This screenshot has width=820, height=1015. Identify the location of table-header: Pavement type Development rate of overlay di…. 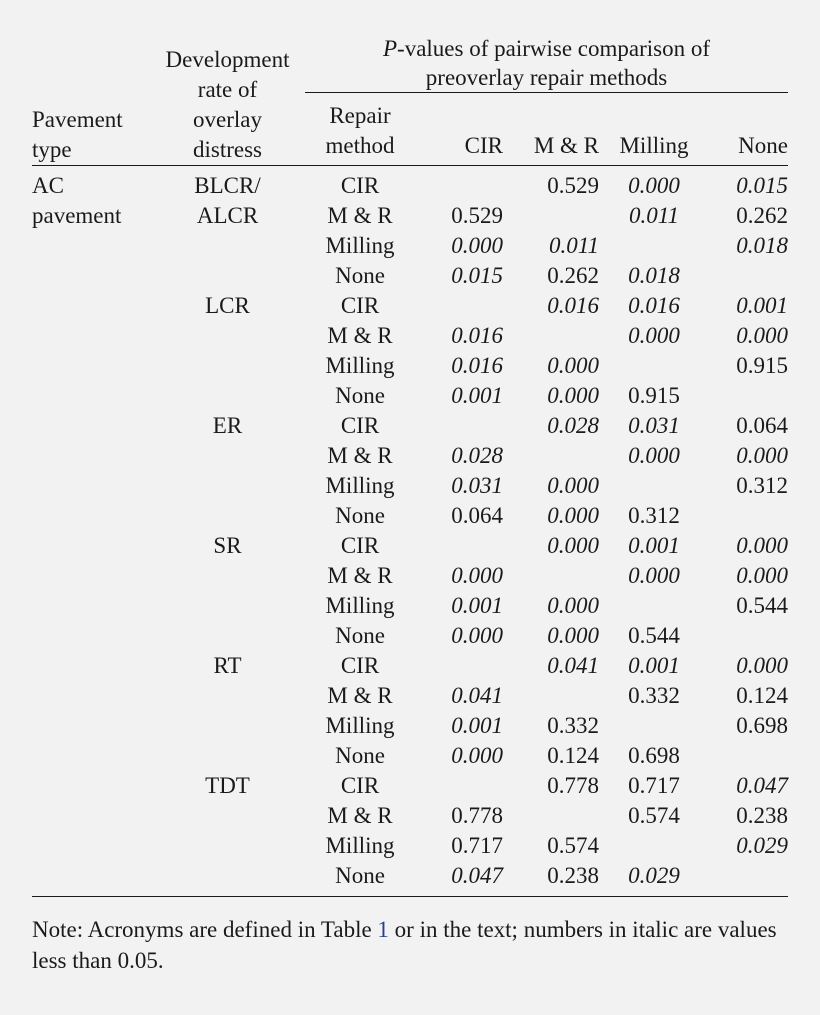
(410, 90).